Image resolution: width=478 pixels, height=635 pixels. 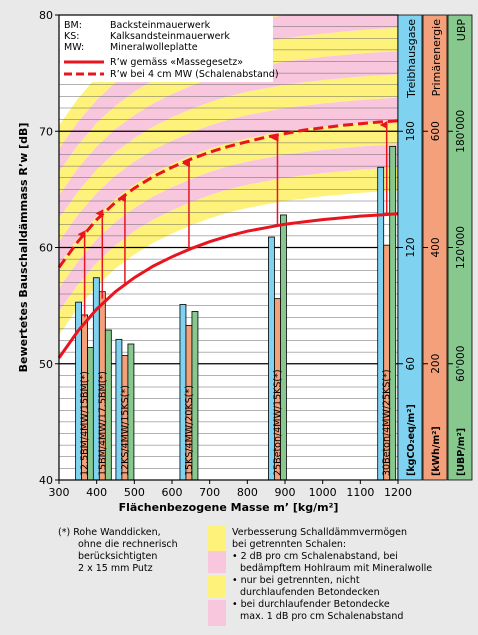 I want to click on env-tick-label-0-1: 120, so click(x=411, y=247).